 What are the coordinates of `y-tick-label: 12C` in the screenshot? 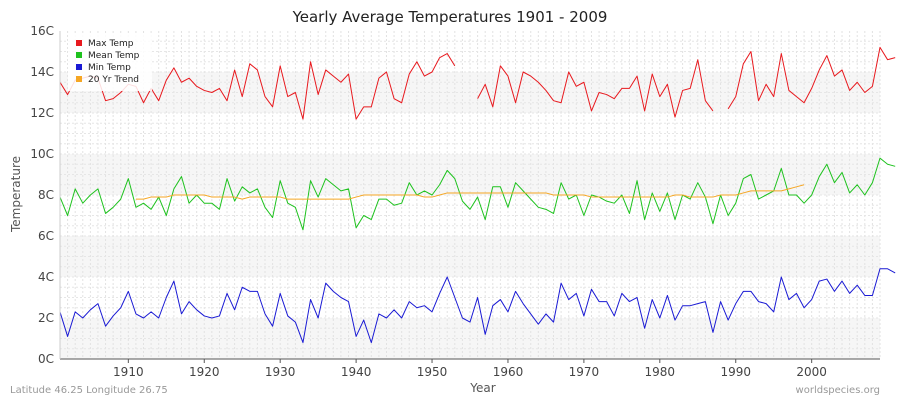 It's located at (42, 113).